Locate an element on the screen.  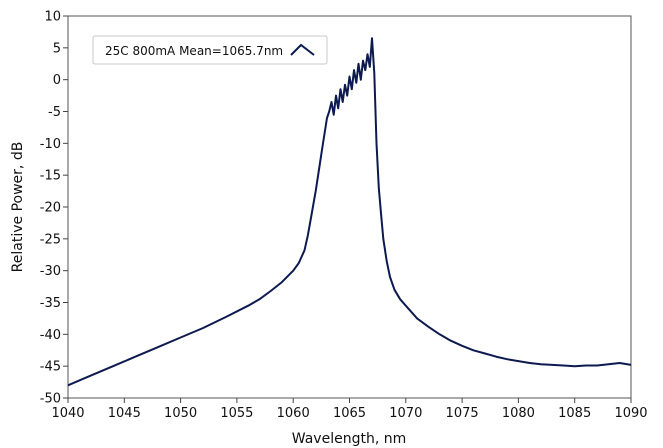
y-tick-label: 10 is located at coordinates (52, 17).